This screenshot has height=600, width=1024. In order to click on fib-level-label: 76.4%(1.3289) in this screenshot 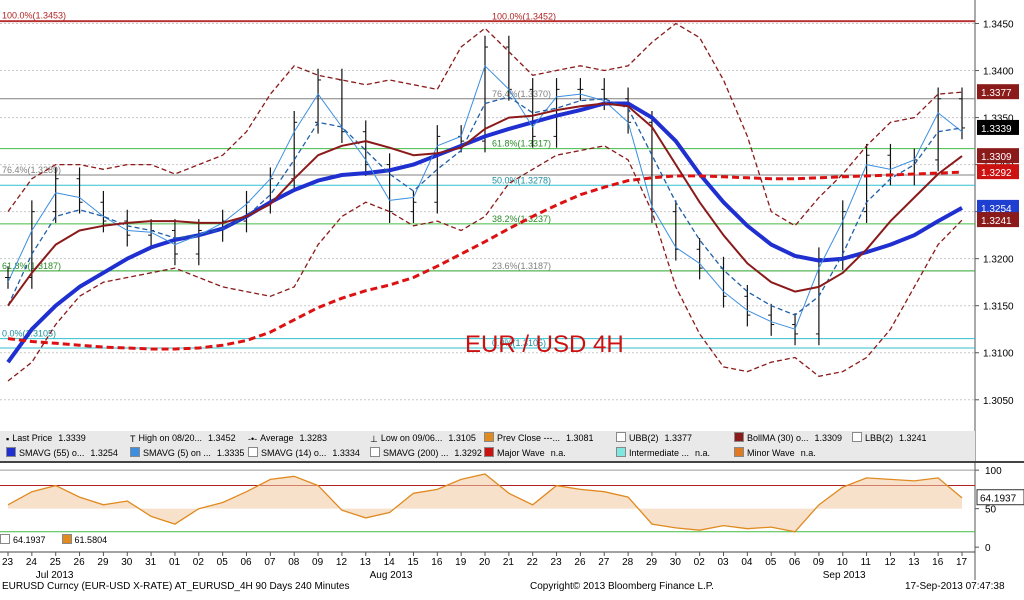, I will do `click(31, 170)`.